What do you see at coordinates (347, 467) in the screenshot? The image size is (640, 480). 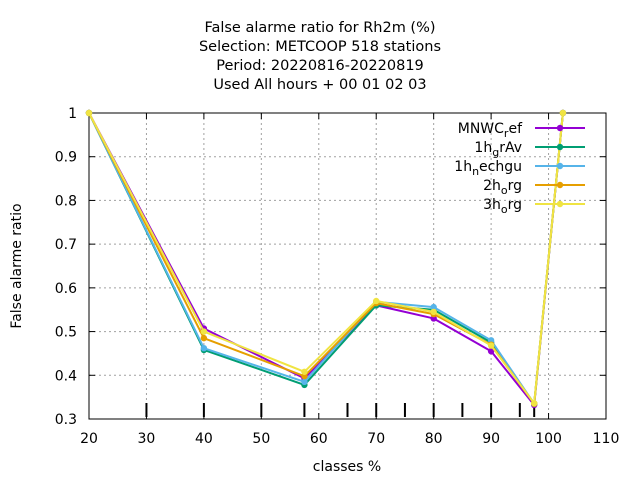 I see `x-axis-label: classes %` at bounding box center [347, 467].